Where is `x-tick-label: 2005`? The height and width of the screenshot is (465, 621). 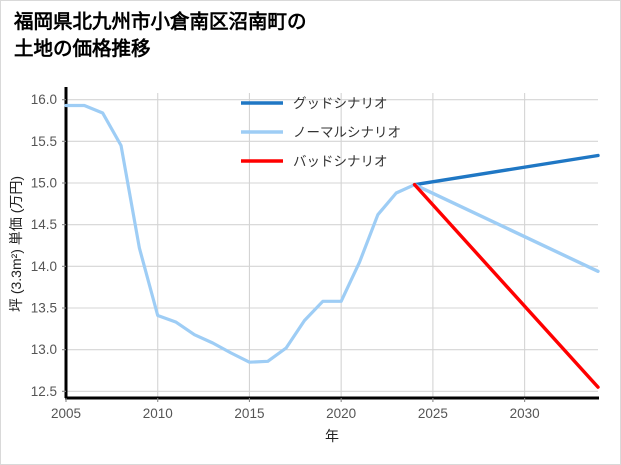
x-tick-label: 2005 is located at coordinates (66, 413).